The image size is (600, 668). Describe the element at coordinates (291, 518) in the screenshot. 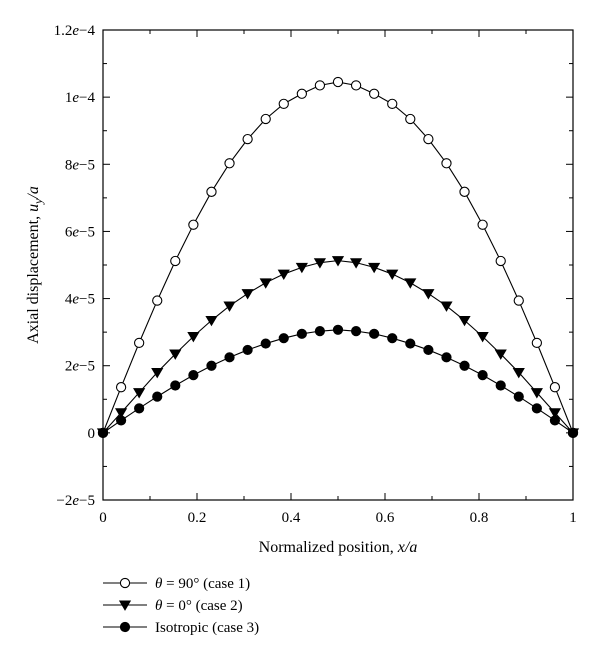

I see `x-tick-label: 0.4` at that location.